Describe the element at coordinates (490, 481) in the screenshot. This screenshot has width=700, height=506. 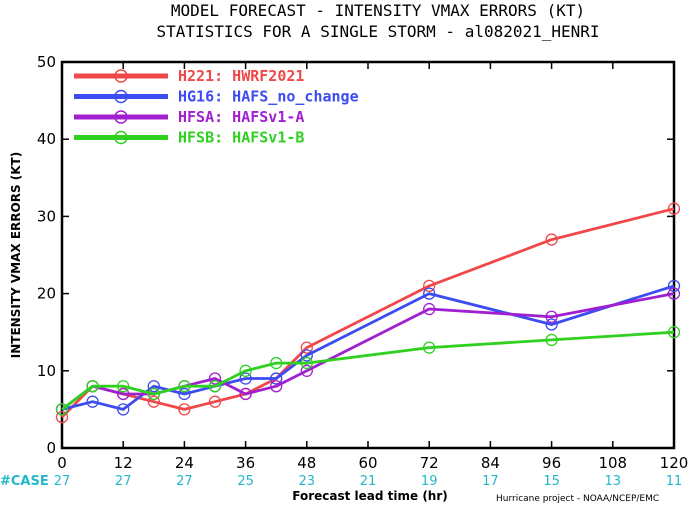
I see `case-count: 17` at that location.